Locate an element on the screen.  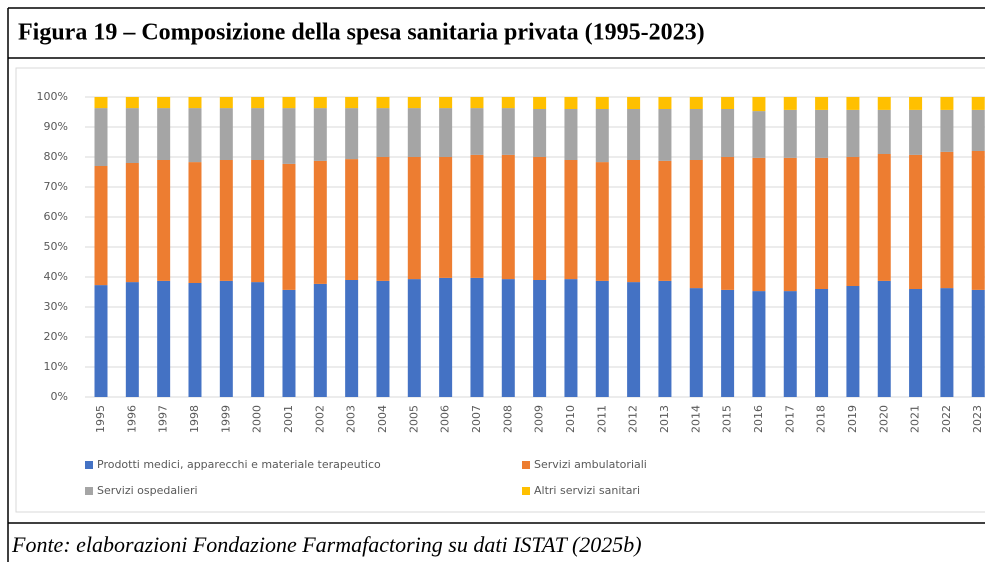
y-tick-label: 30% is located at coordinates (56, 306).